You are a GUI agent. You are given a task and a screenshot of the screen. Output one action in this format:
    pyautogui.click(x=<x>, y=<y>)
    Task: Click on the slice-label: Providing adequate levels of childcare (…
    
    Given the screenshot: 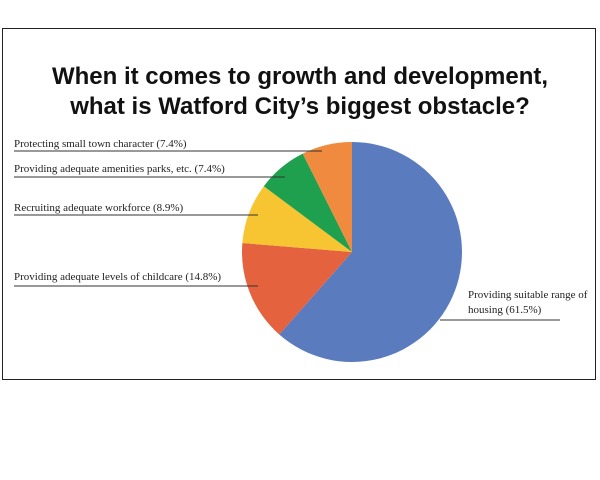 What is the action you would take?
    pyautogui.click(x=117, y=277)
    